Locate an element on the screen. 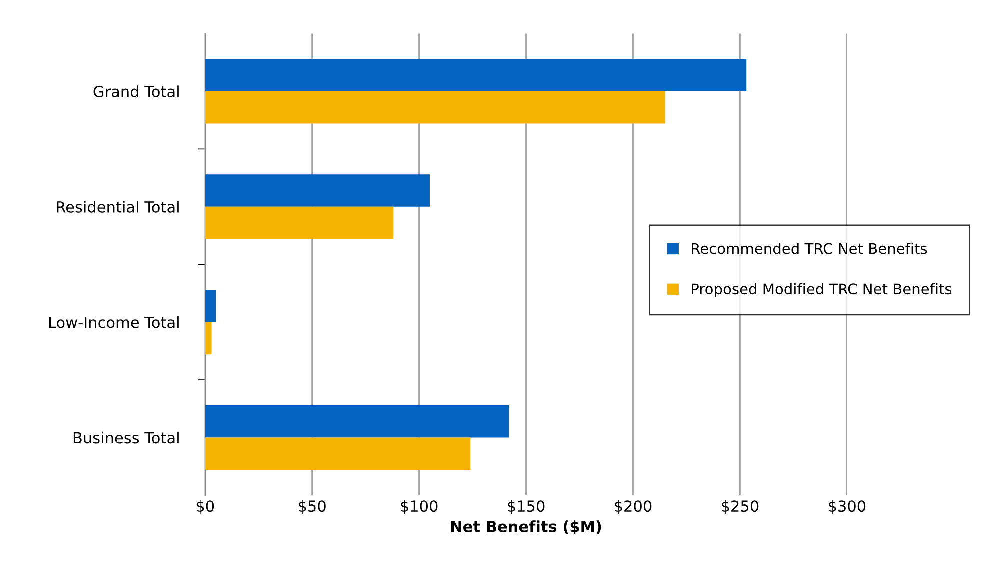  y-tick-label: Grand Total is located at coordinates (136, 92).